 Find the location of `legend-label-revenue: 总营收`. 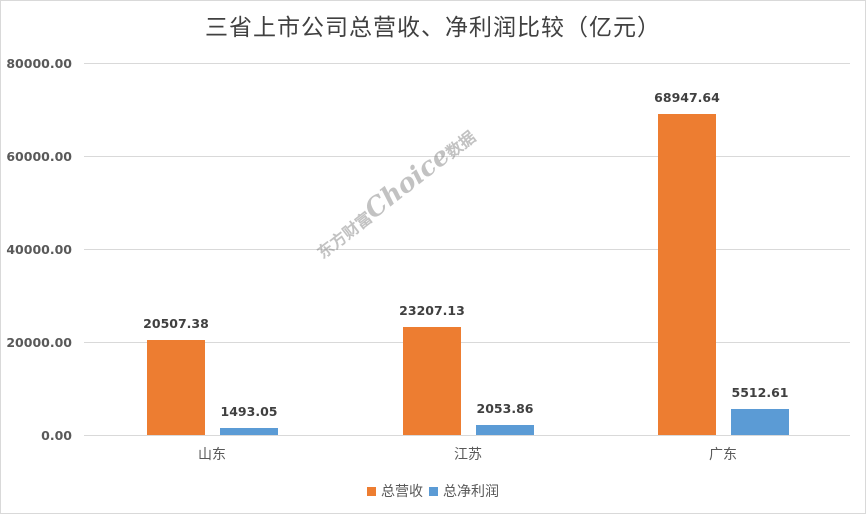

legend-label-revenue: 总营收 is located at coordinates (402, 492).